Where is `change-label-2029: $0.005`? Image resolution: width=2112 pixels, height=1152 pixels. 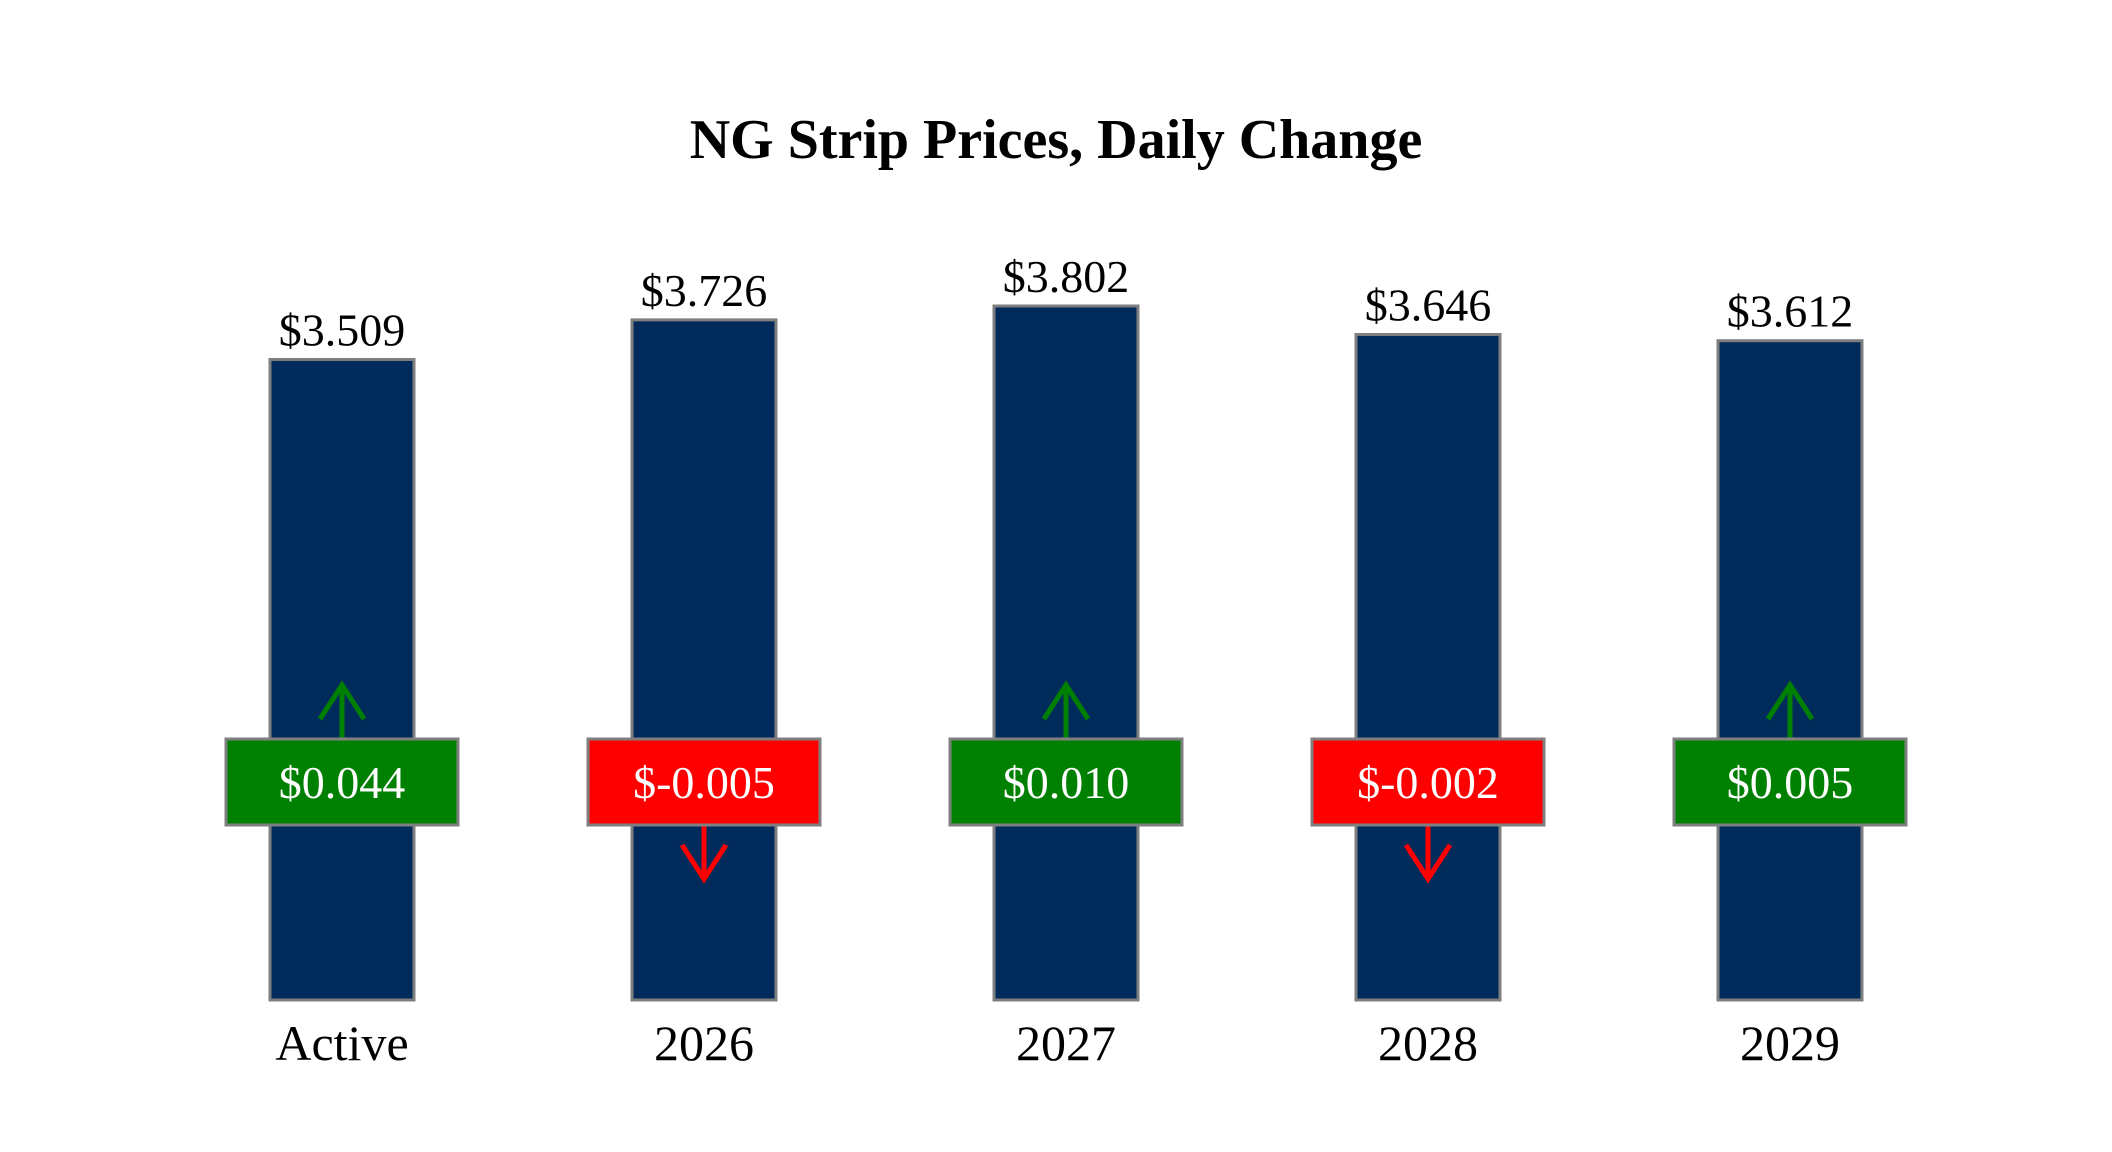
change-label-2029: $0.005 is located at coordinates (1790, 782).